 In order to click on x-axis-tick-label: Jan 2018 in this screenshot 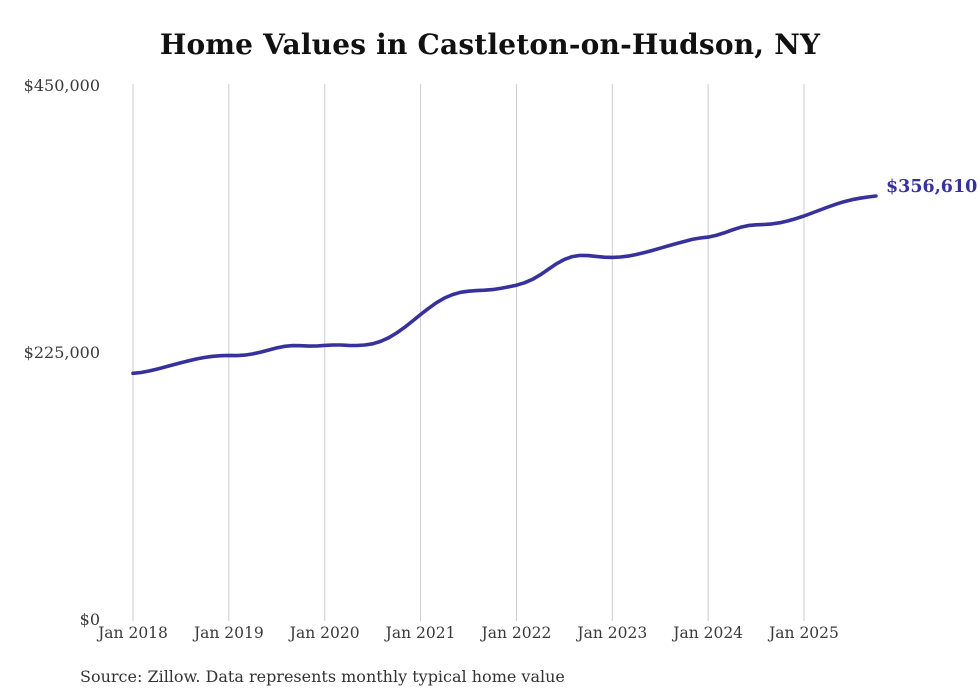, I will do `click(133, 633)`.